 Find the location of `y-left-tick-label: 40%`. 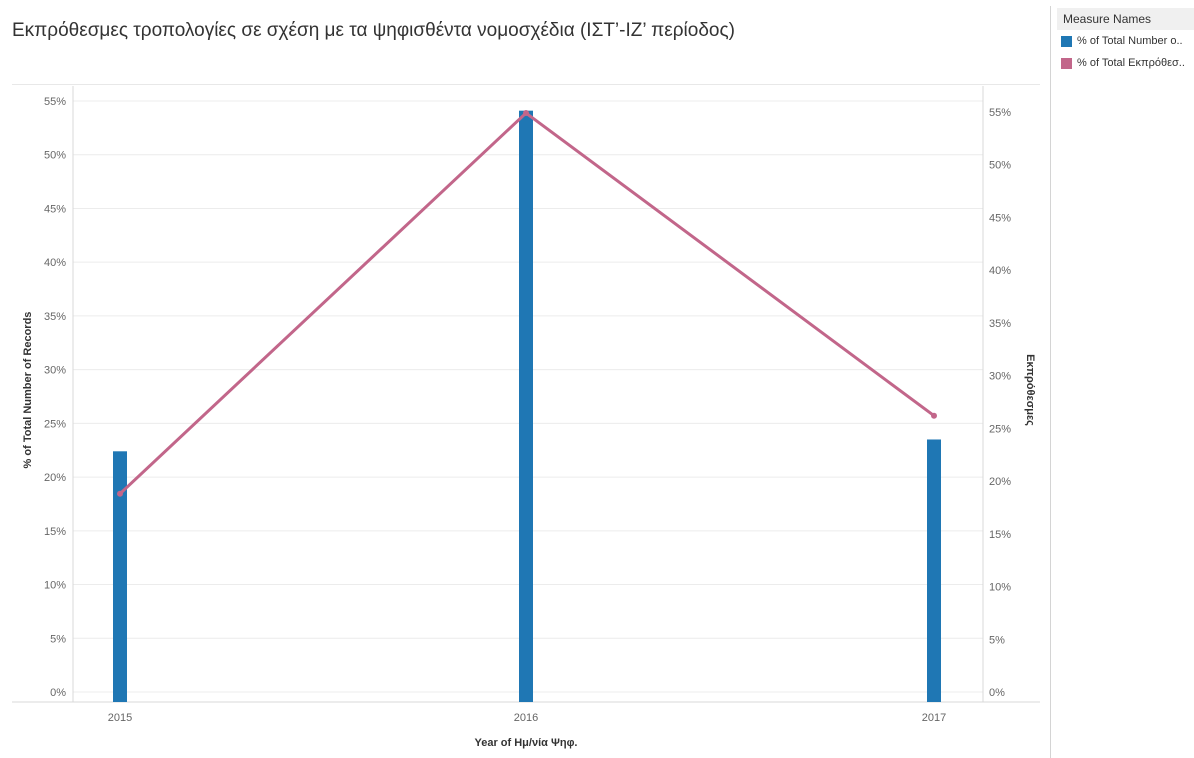

y-left-tick-label: 40% is located at coordinates (55, 263).